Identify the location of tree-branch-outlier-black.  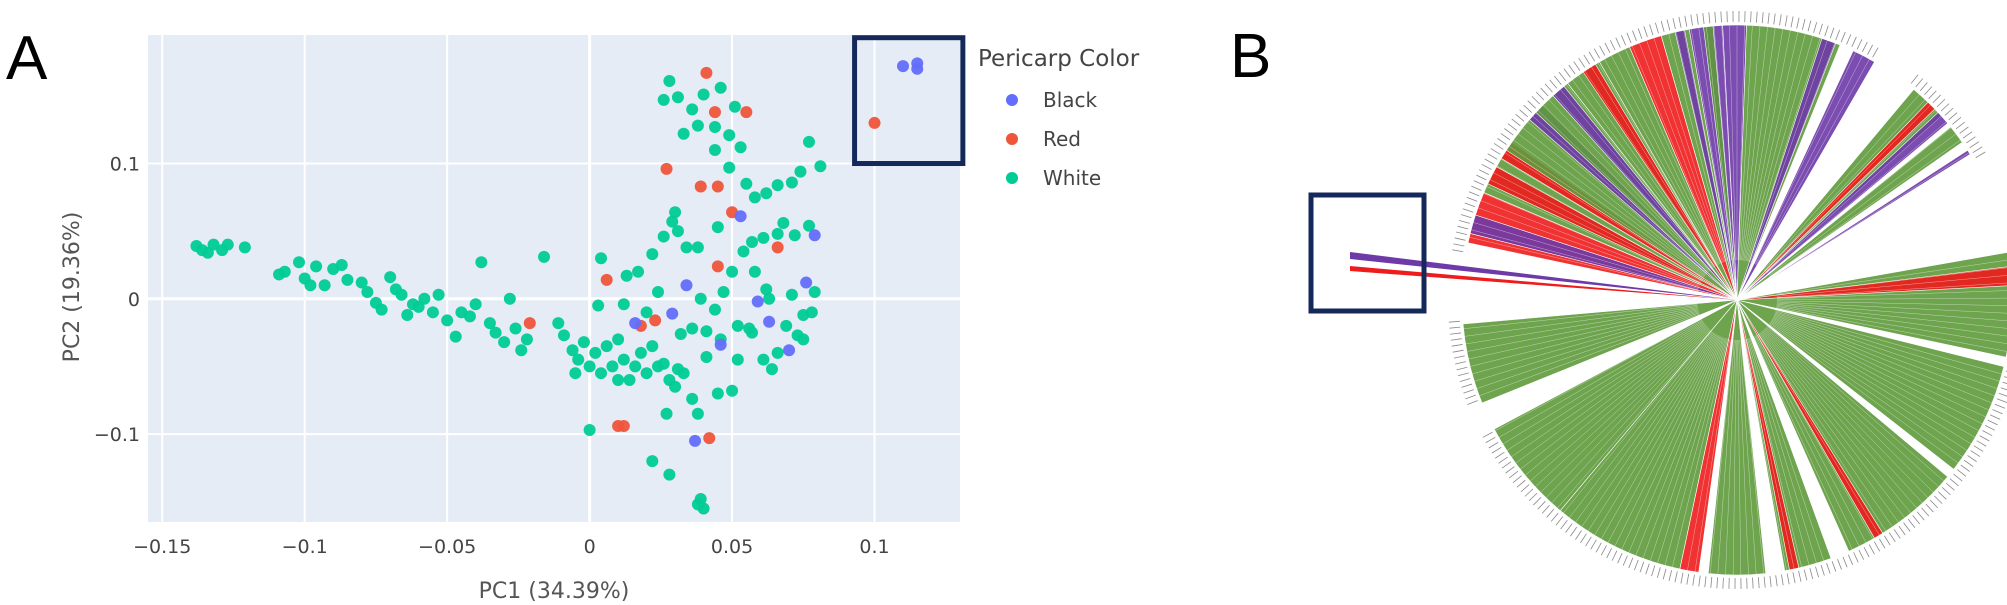
(1543, 276).